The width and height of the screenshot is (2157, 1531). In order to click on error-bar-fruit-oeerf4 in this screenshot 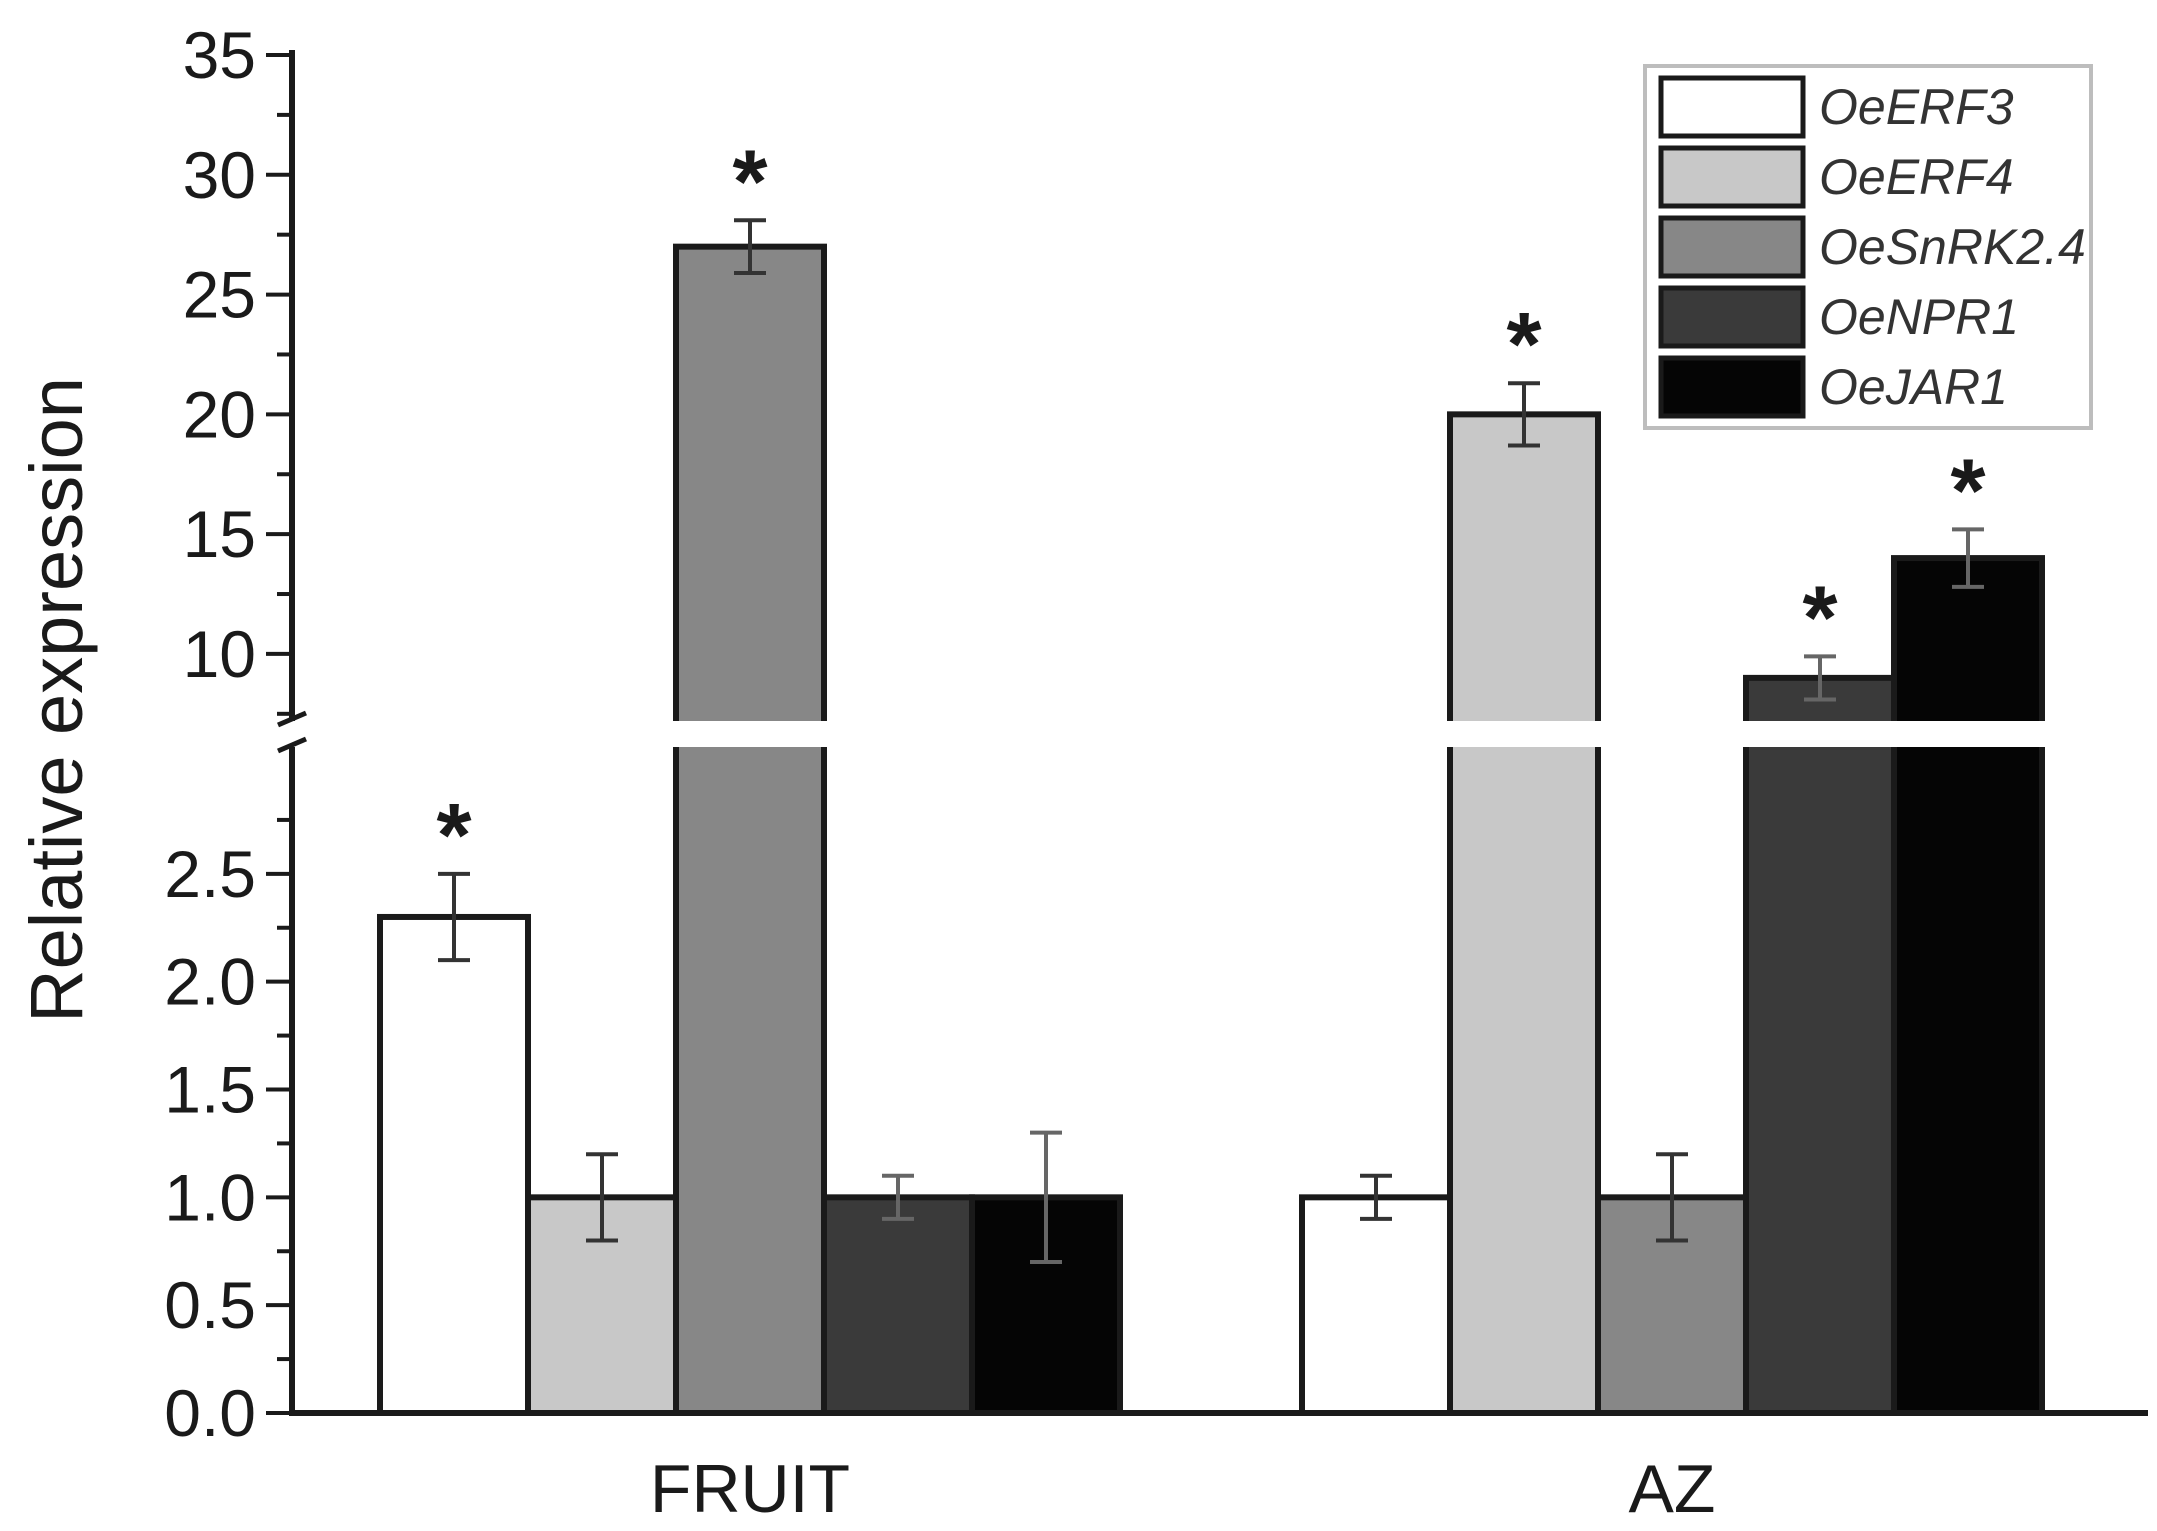, I will do `click(602, 1197)`.